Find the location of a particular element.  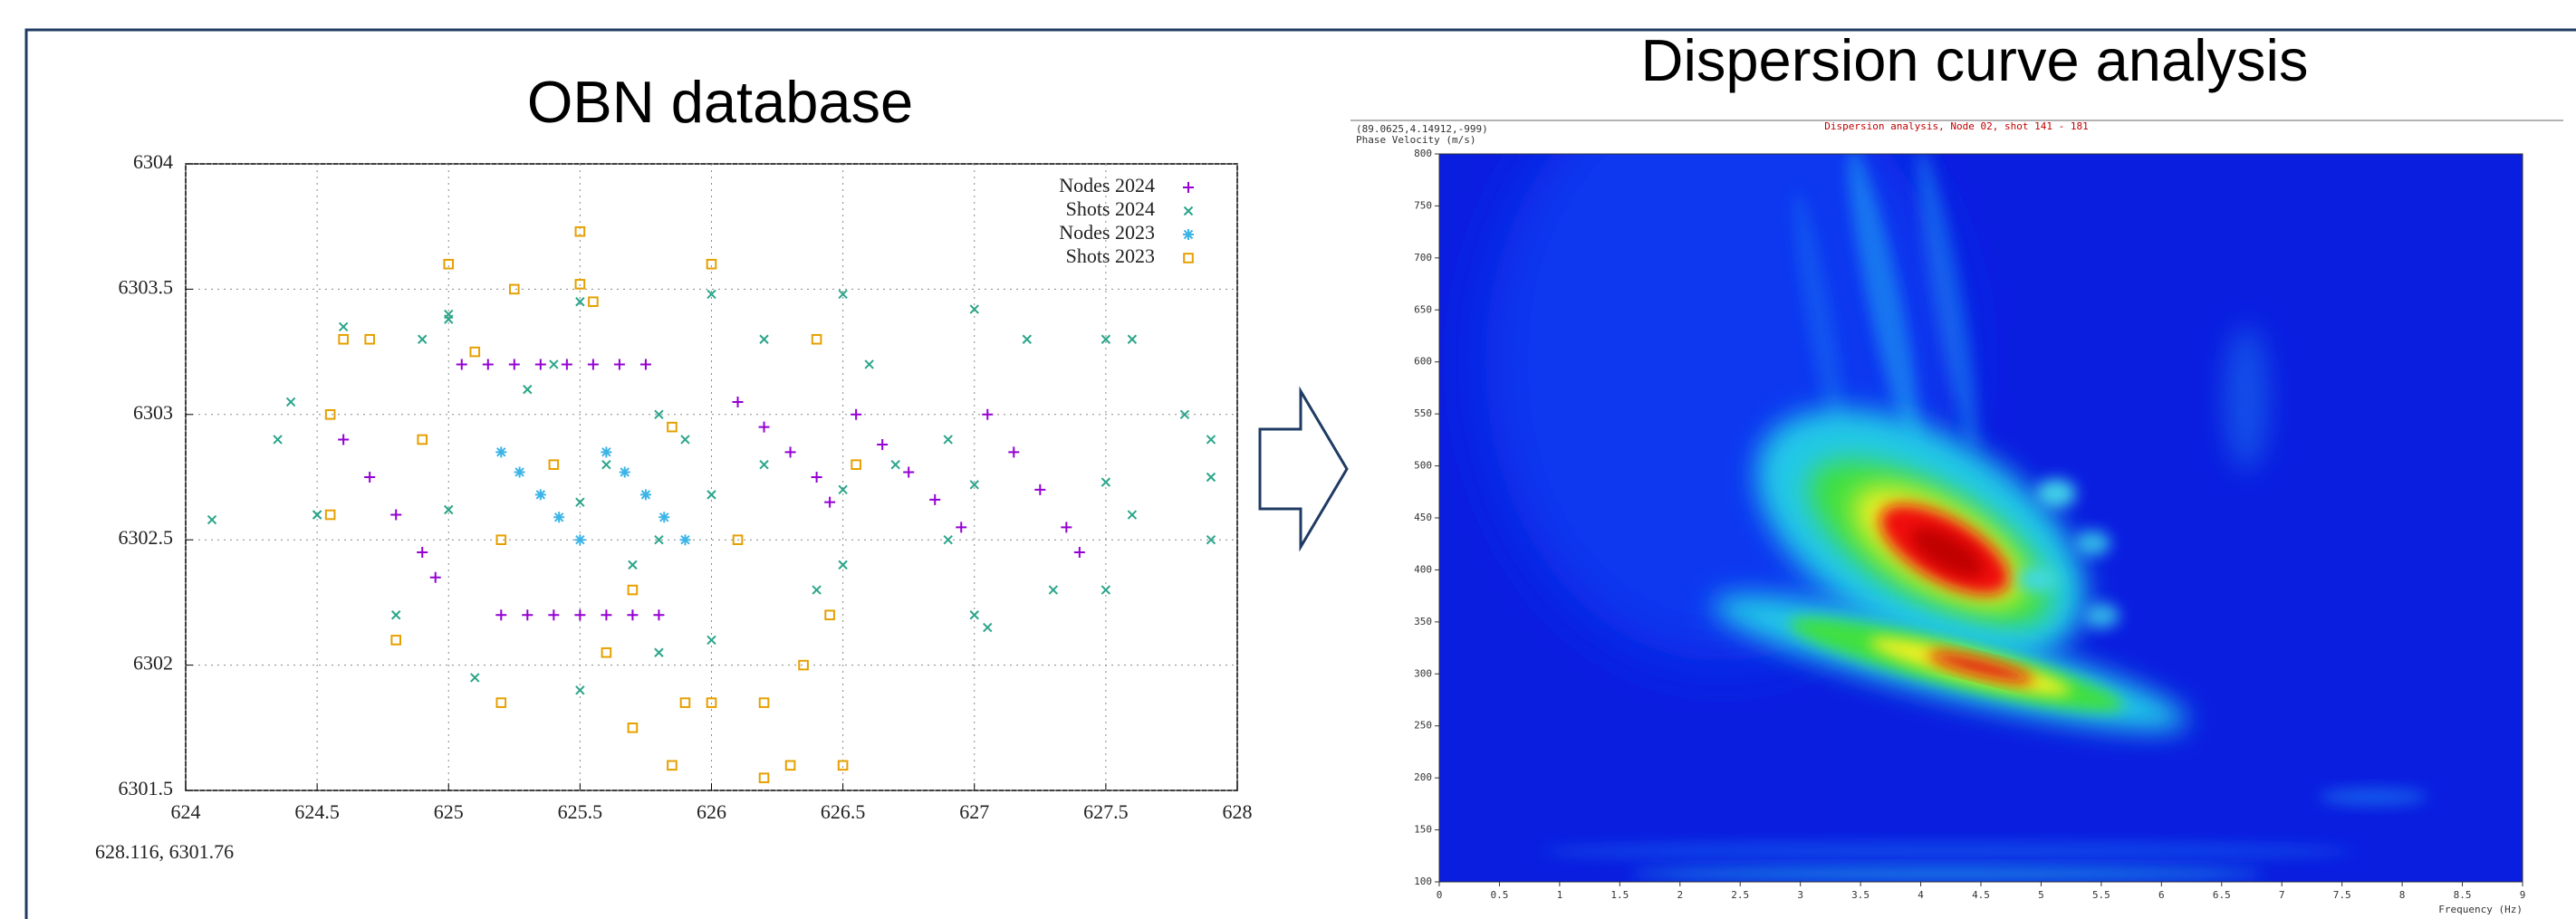

y-tick-label: 550 is located at coordinates (1423, 413).